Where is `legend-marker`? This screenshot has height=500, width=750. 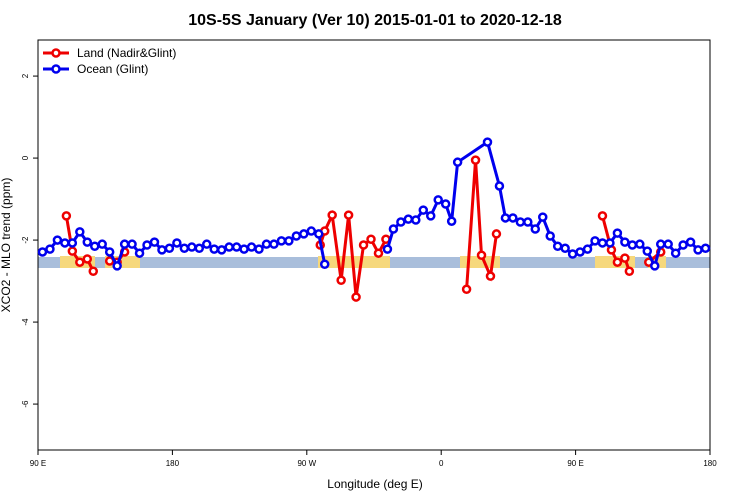
legend-marker is located at coordinates (56, 53).